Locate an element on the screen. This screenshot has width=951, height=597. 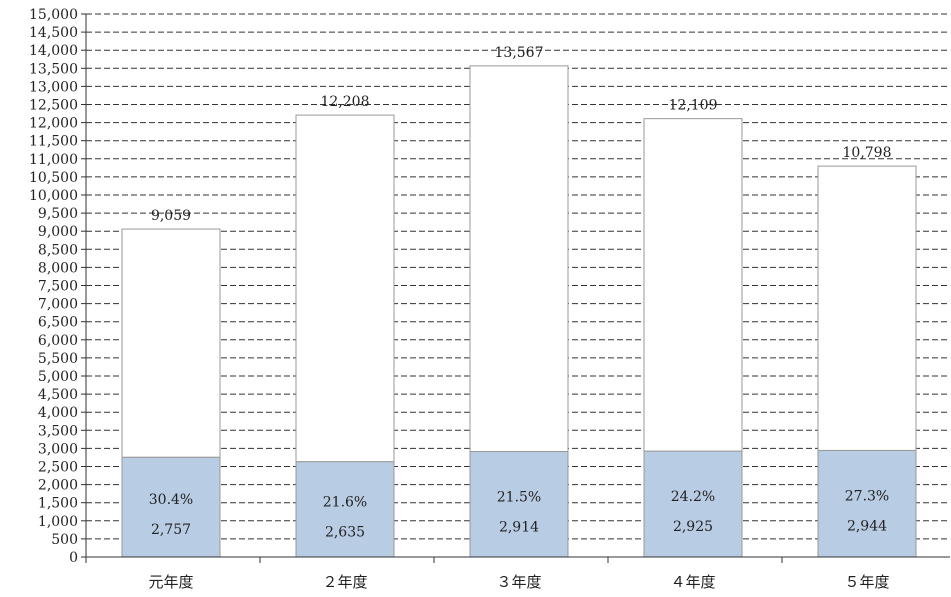
total-label: 12,208 is located at coordinates (345, 102).